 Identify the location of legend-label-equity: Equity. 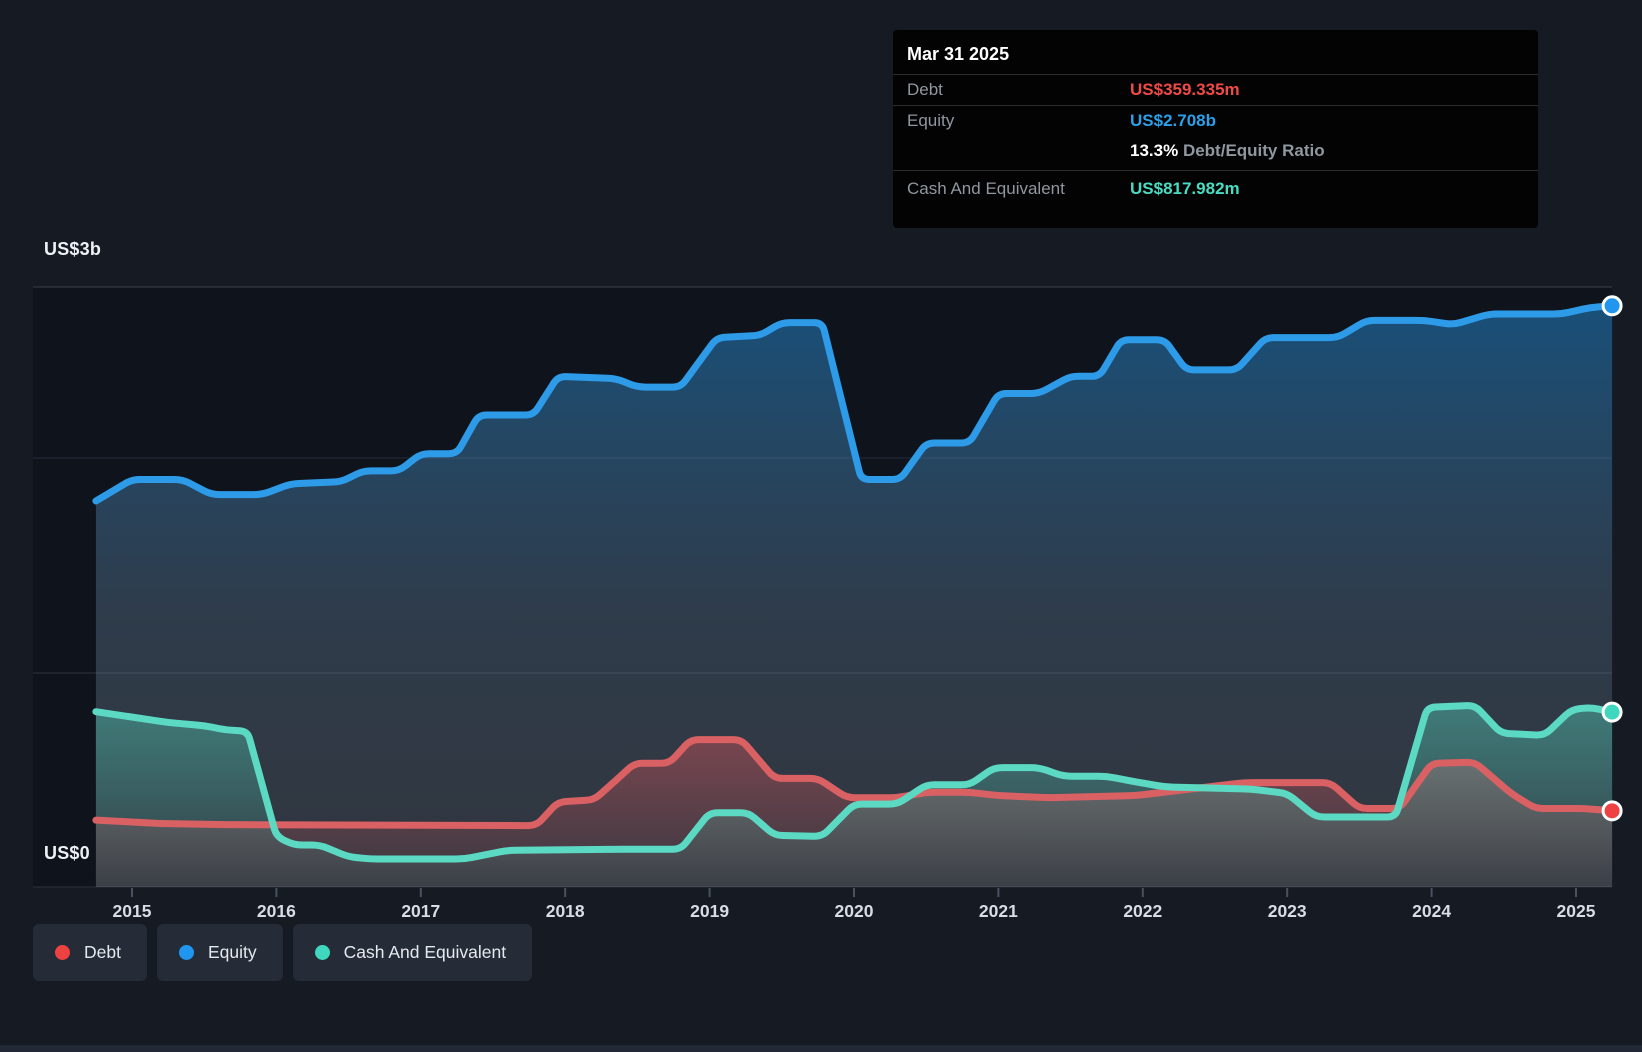
(232, 952).